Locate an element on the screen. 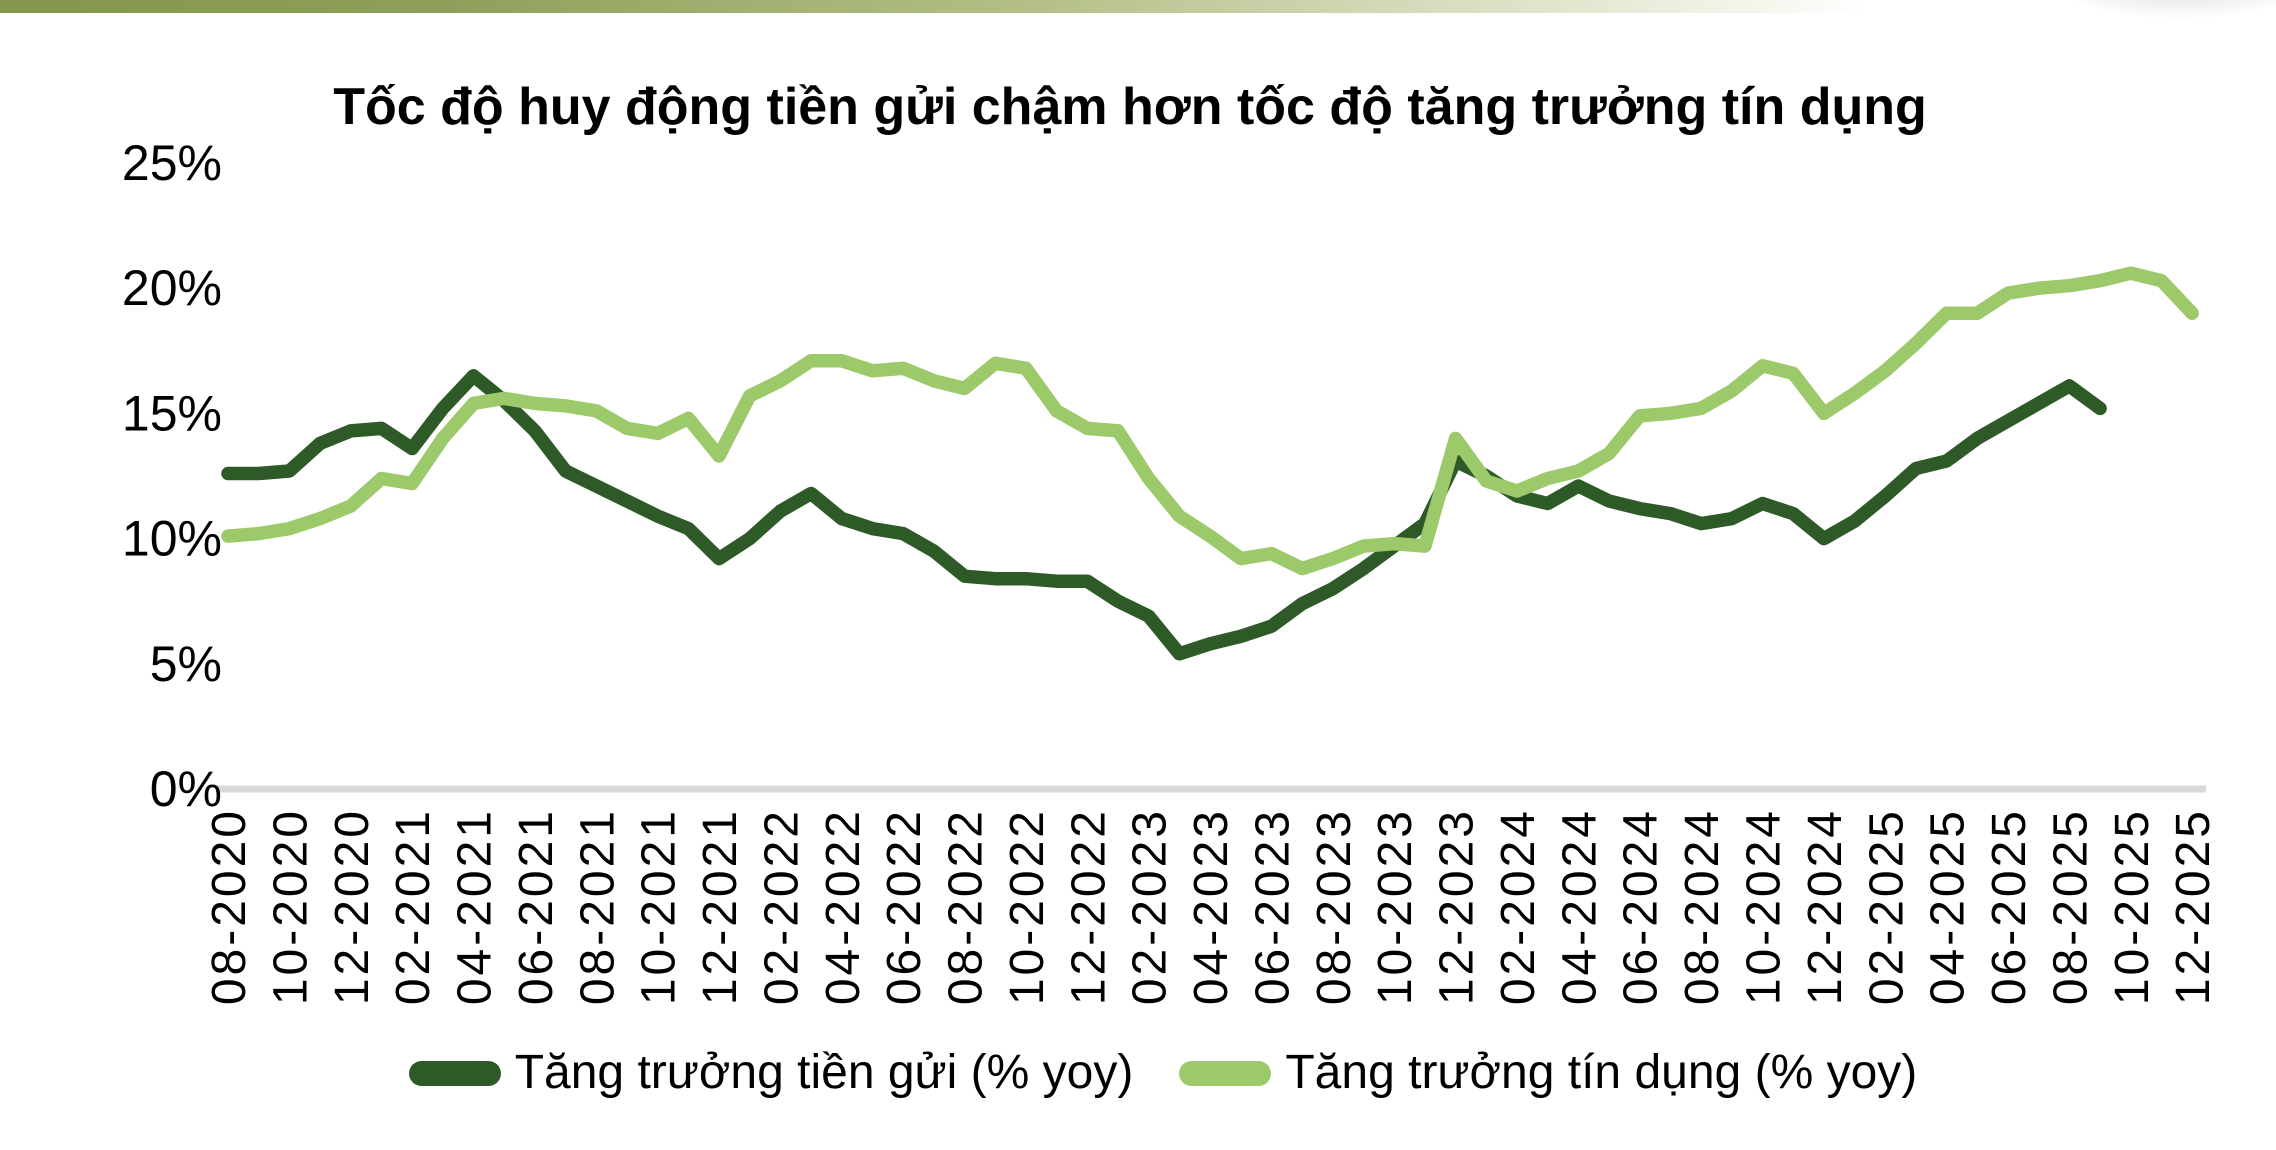 Image resolution: width=2276 pixels, height=1150 pixels. x-tick-label: 02-2023 is located at coordinates (1150, 906).